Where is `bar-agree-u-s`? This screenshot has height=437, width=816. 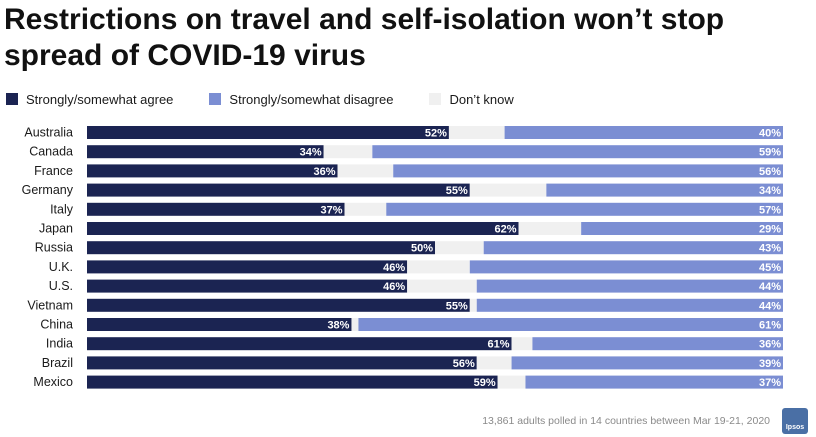 bar-agree-u-s is located at coordinates (247, 286).